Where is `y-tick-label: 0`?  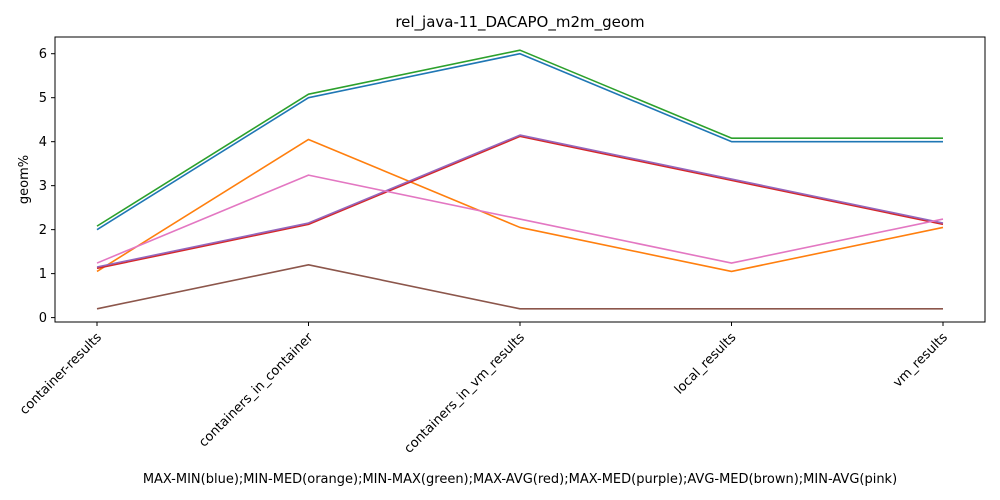 y-tick-label: 0 is located at coordinates (43, 318).